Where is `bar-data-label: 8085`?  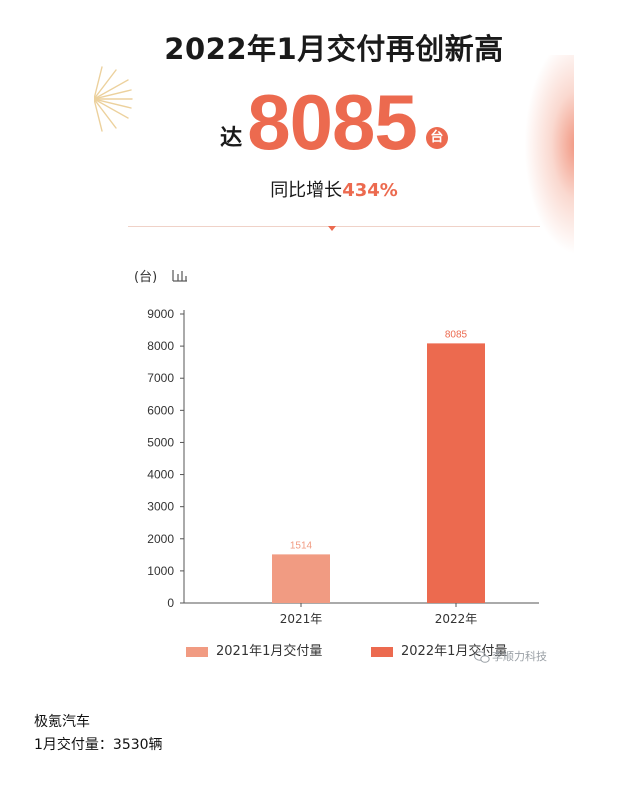
bar-data-label: 8085 is located at coordinates (456, 334).